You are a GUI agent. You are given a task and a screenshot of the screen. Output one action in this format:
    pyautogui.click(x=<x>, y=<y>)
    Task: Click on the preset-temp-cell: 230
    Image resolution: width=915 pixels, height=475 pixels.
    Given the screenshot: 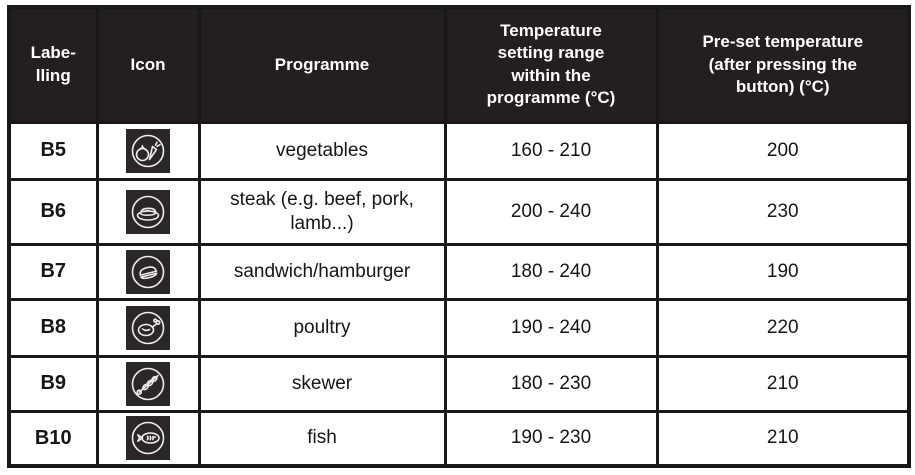 What is the action you would take?
    pyautogui.click(x=783, y=211)
    